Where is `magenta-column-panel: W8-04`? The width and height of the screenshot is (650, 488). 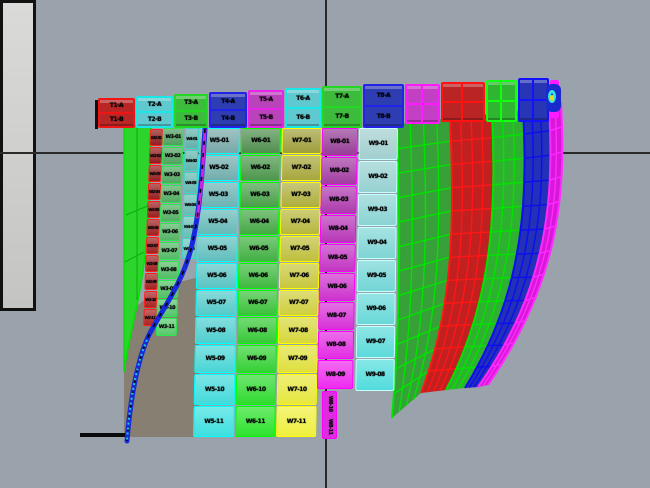
magenta-column-panel: W8-04 is located at coordinates (338, 229).